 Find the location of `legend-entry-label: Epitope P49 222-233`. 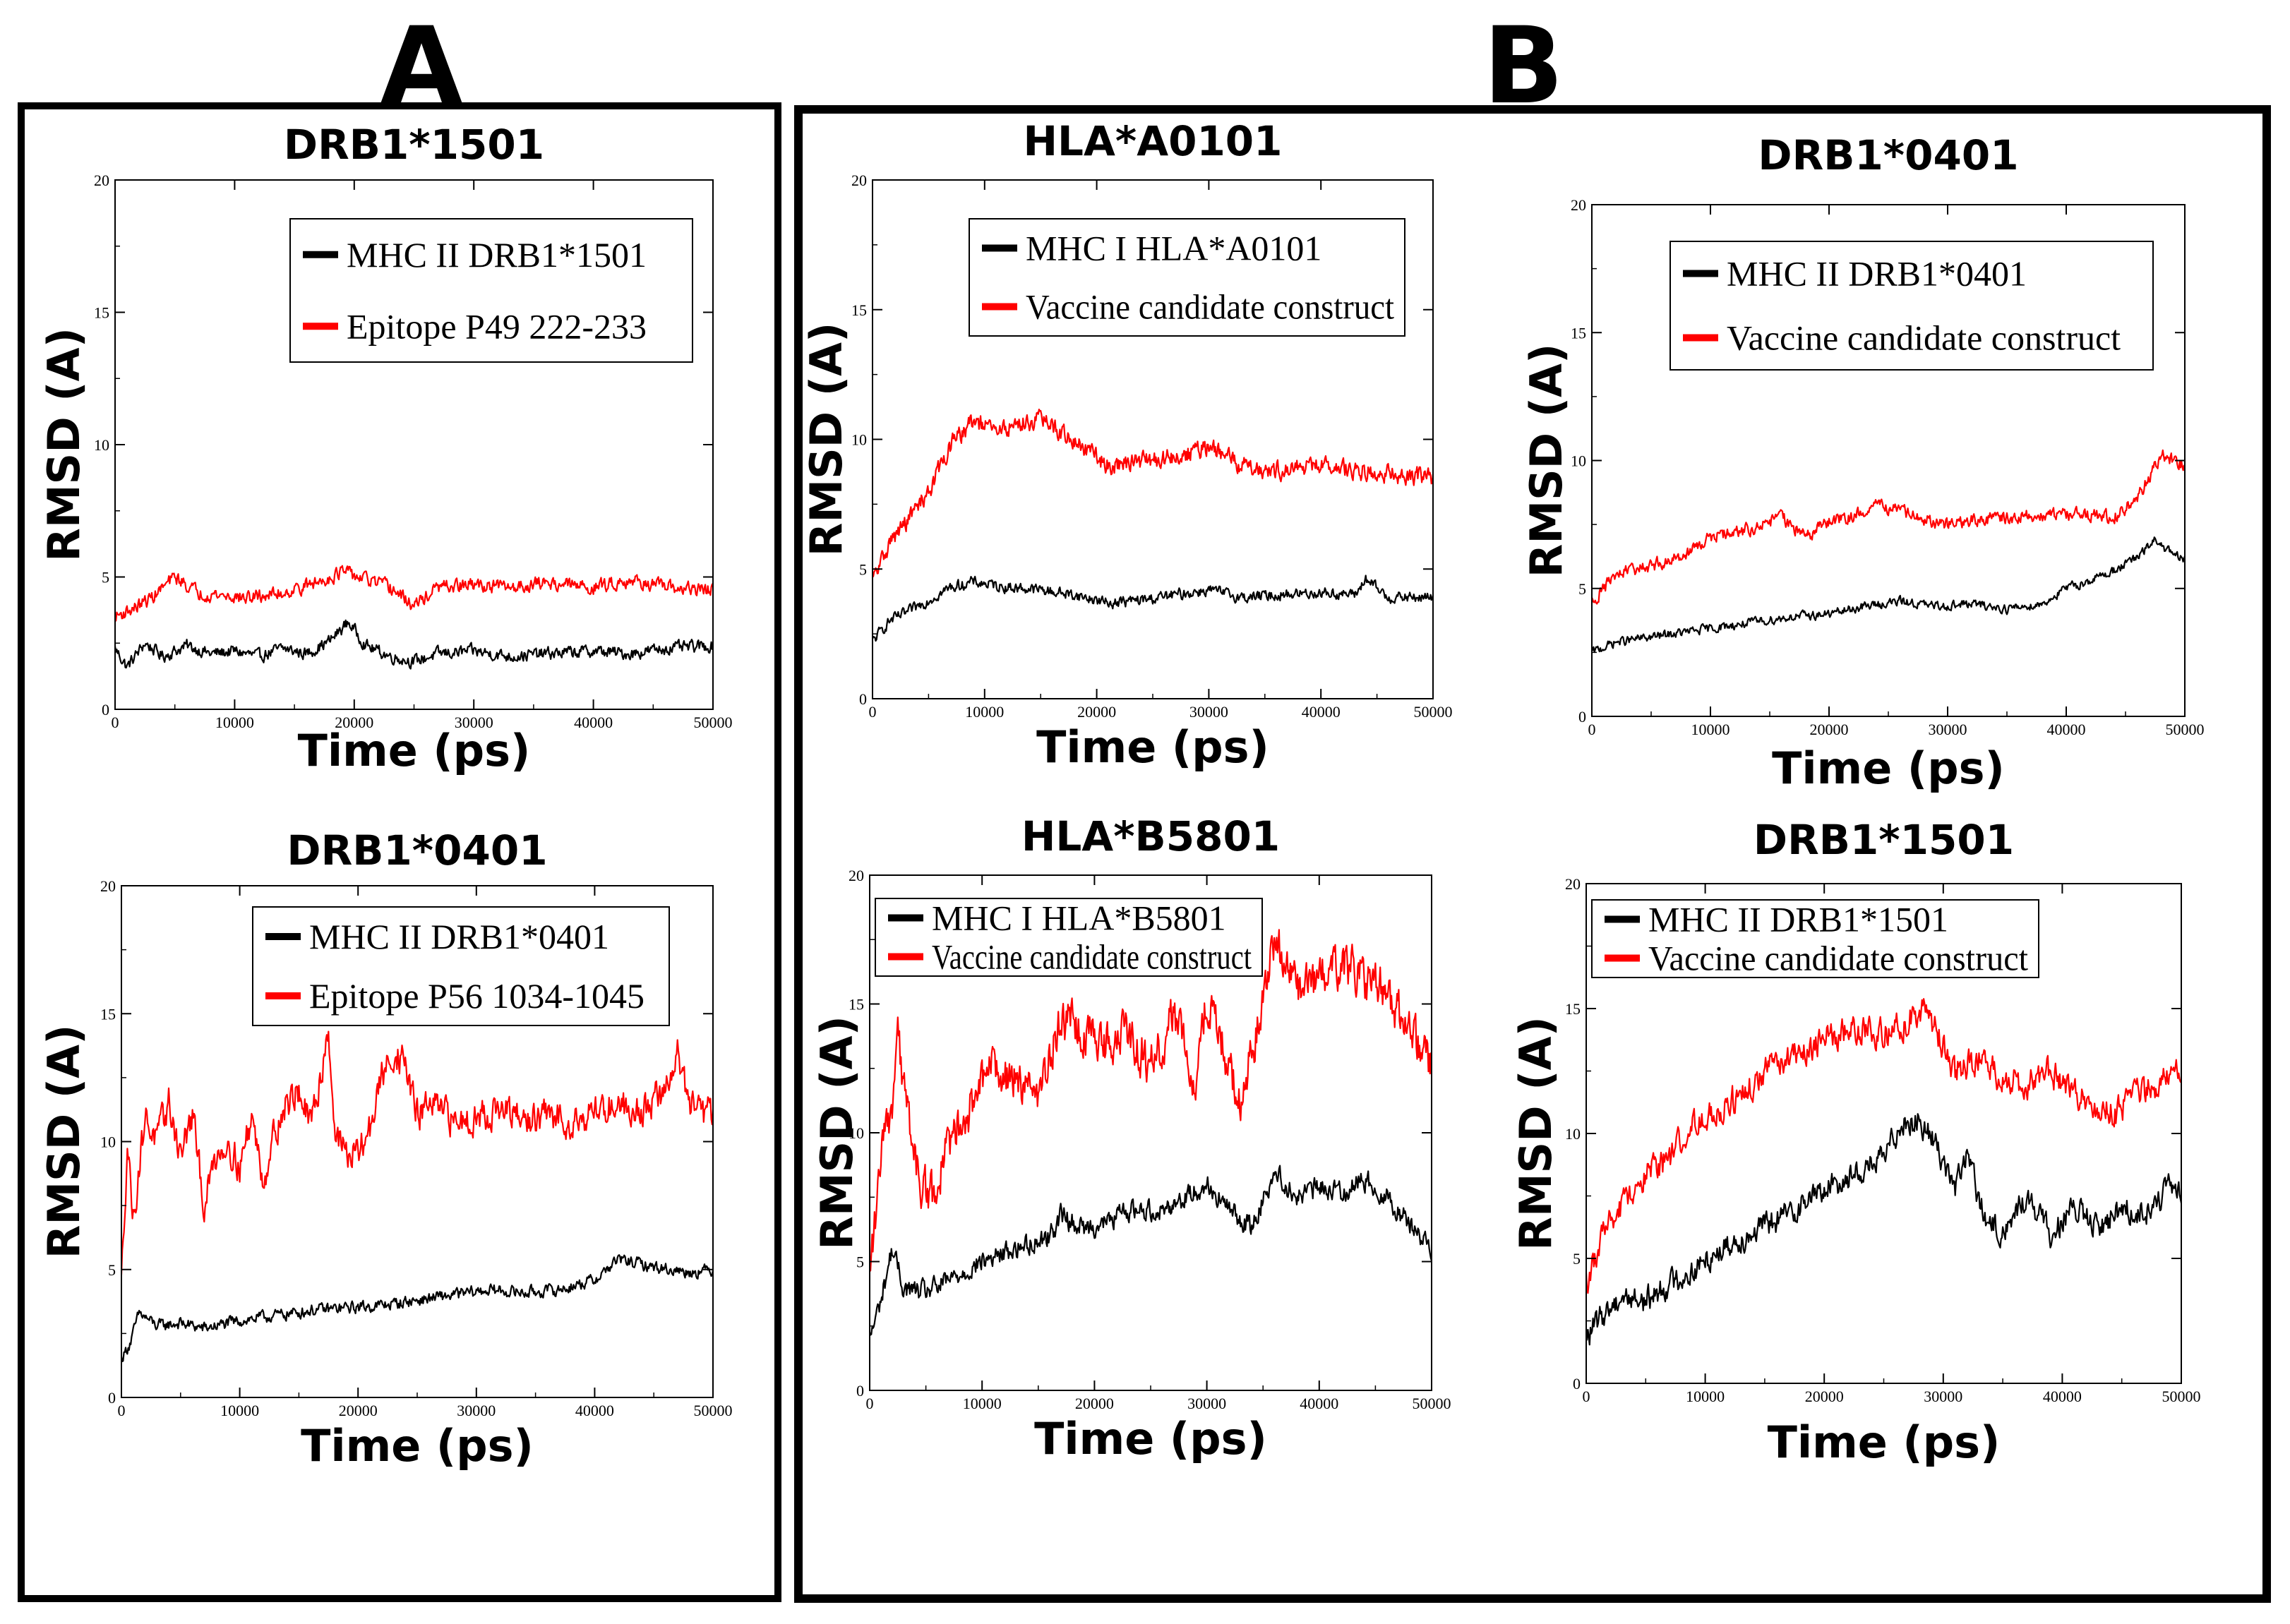

legend-entry-label: Epitope P49 222-233 is located at coordinates (497, 326).